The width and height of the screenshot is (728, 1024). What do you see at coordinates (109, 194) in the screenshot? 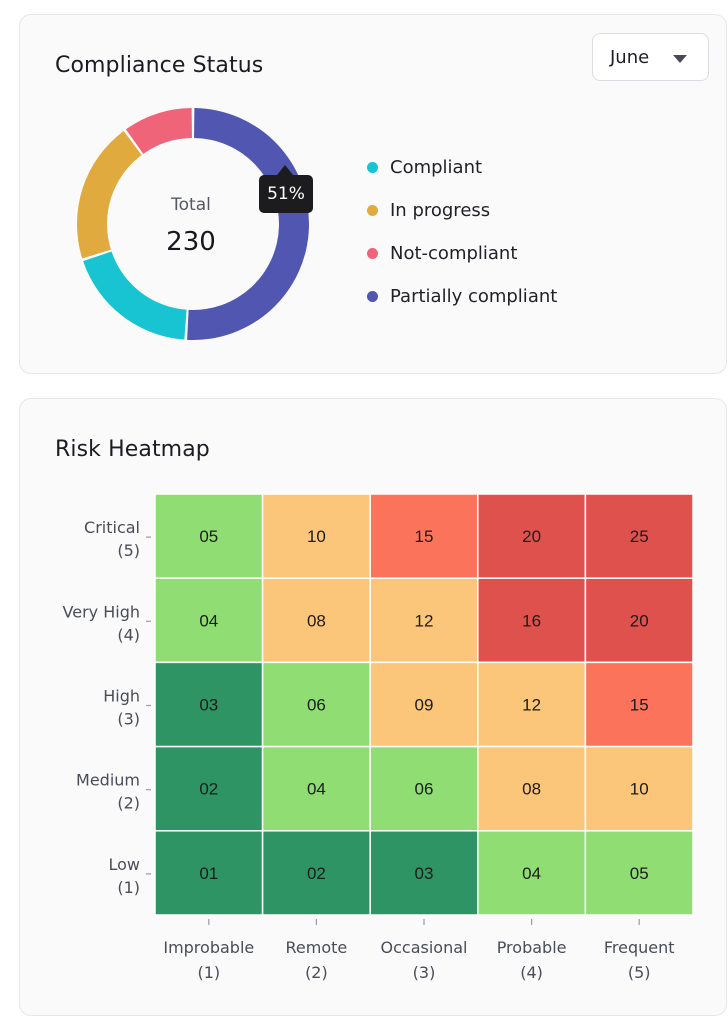
I see `donut-slice-in-progress` at bounding box center [109, 194].